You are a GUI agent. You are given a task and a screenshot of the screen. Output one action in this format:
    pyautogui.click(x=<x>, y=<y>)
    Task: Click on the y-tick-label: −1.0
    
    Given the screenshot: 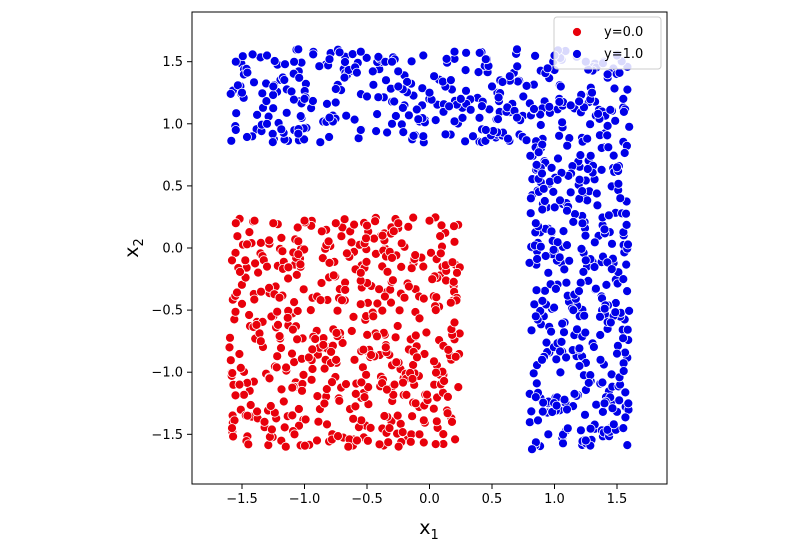 What is the action you would take?
    pyautogui.click(x=167, y=373)
    